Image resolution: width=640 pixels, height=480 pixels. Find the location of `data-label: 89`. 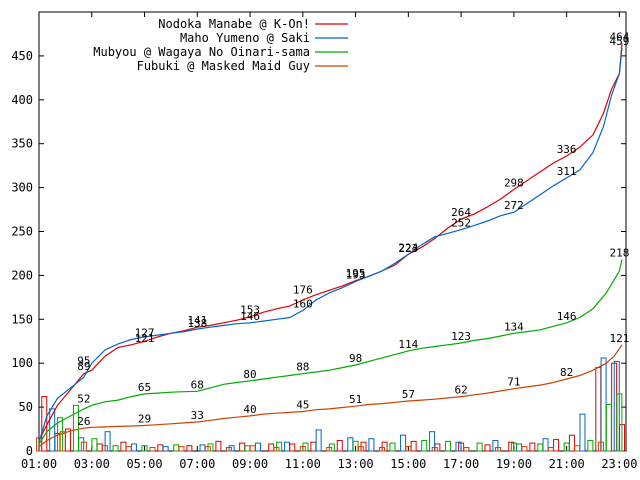

data-label: 89 is located at coordinates (83, 366).